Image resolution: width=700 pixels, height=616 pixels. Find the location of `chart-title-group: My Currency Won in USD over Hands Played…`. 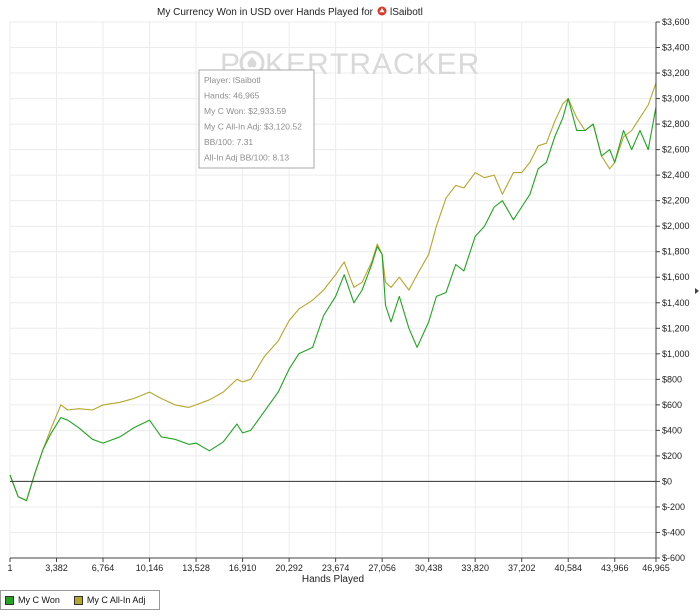

chart-title-group: My Currency Won in USD over Hands Played… is located at coordinates (290, 12).